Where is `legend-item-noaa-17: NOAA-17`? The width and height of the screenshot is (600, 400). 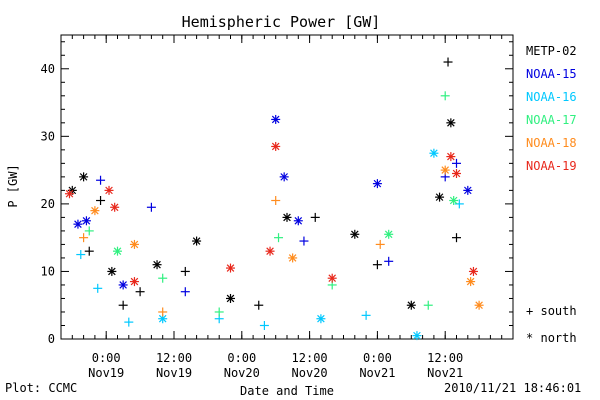
legend-item-noaa-17: NOAA-17 is located at coordinates (551, 120).